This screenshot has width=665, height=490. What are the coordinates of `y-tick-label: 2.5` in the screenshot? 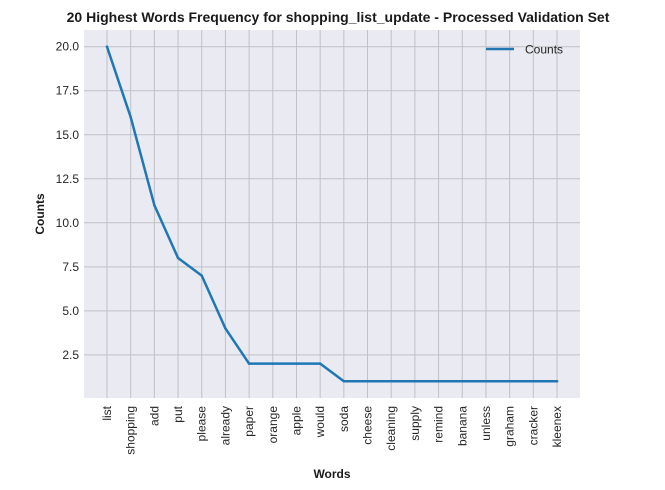 It's located at (70, 355).